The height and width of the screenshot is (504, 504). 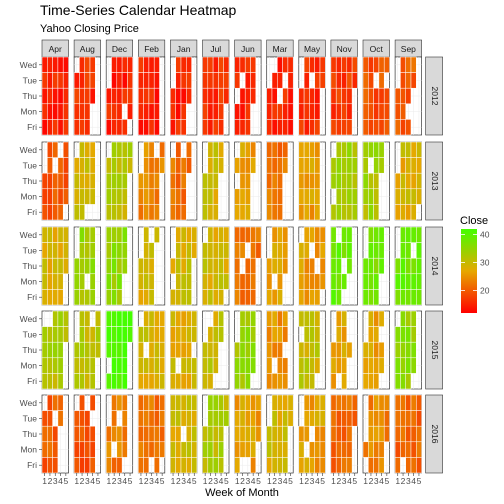 I want to click on month-strip-label: May, so click(x=312, y=49).